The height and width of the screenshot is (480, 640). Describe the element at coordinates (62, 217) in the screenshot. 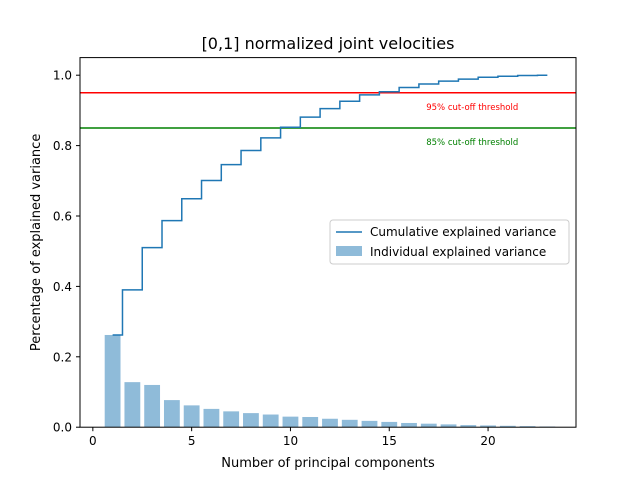

I see `y-tick-label: 0.6` at that location.